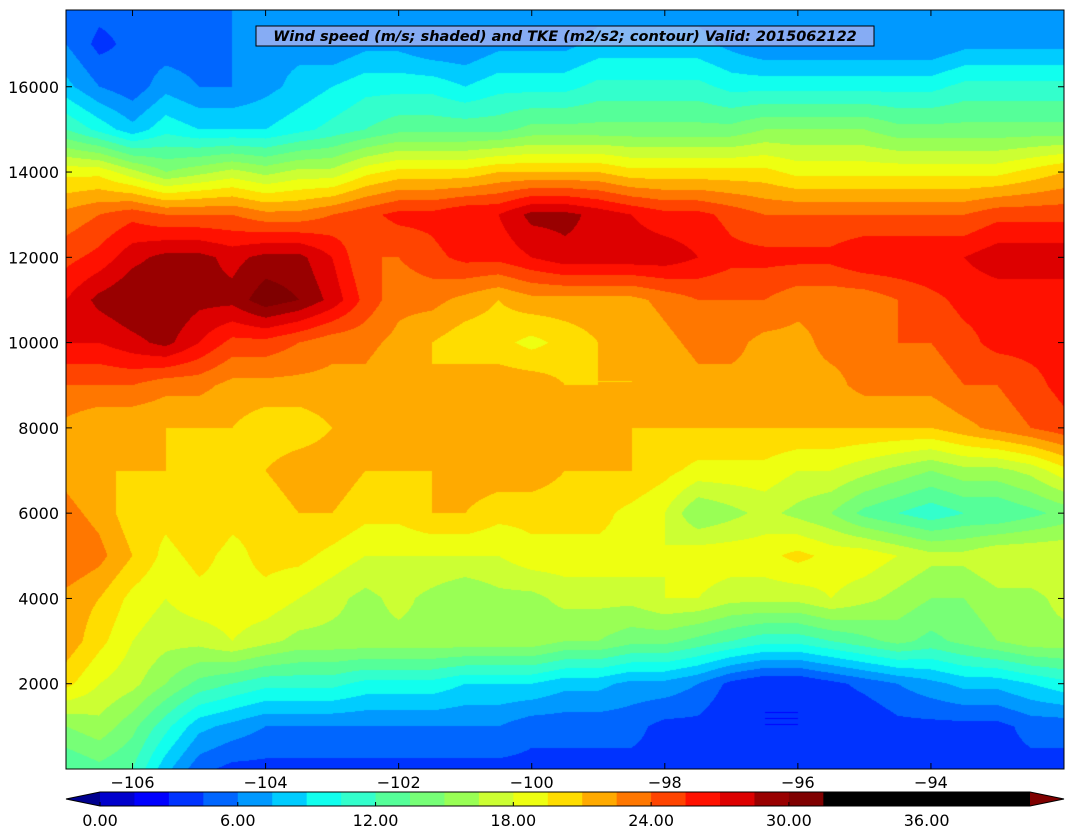 The image size is (1073, 838). Describe the element at coordinates (100, 820) in the screenshot. I see `colorbar-tick-label: 0.00` at that location.